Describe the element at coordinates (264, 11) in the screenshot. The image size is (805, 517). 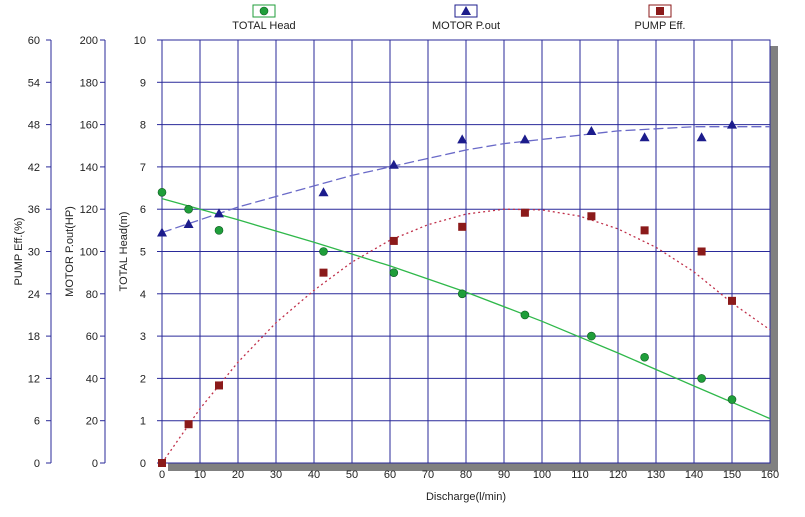
I see `legend-marker-head` at that location.